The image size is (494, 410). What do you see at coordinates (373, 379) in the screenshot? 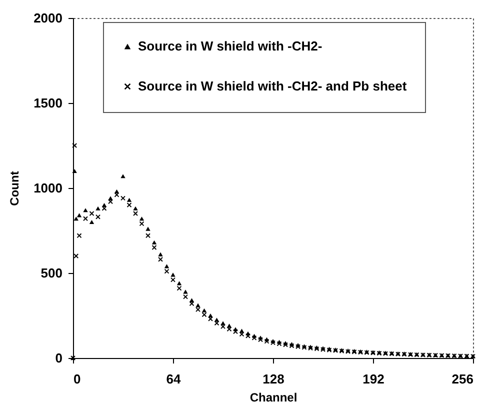
I see `x-tick-label: 192` at bounding box center [373, 379].